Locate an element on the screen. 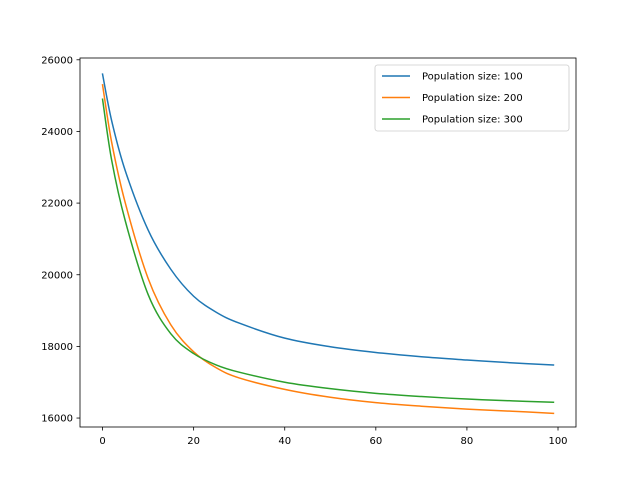 The height and width of the screenshot is (480, 640). y-axis: 16000 18000 20000 22000 24000 26000 is located at coordinates (60, 240).